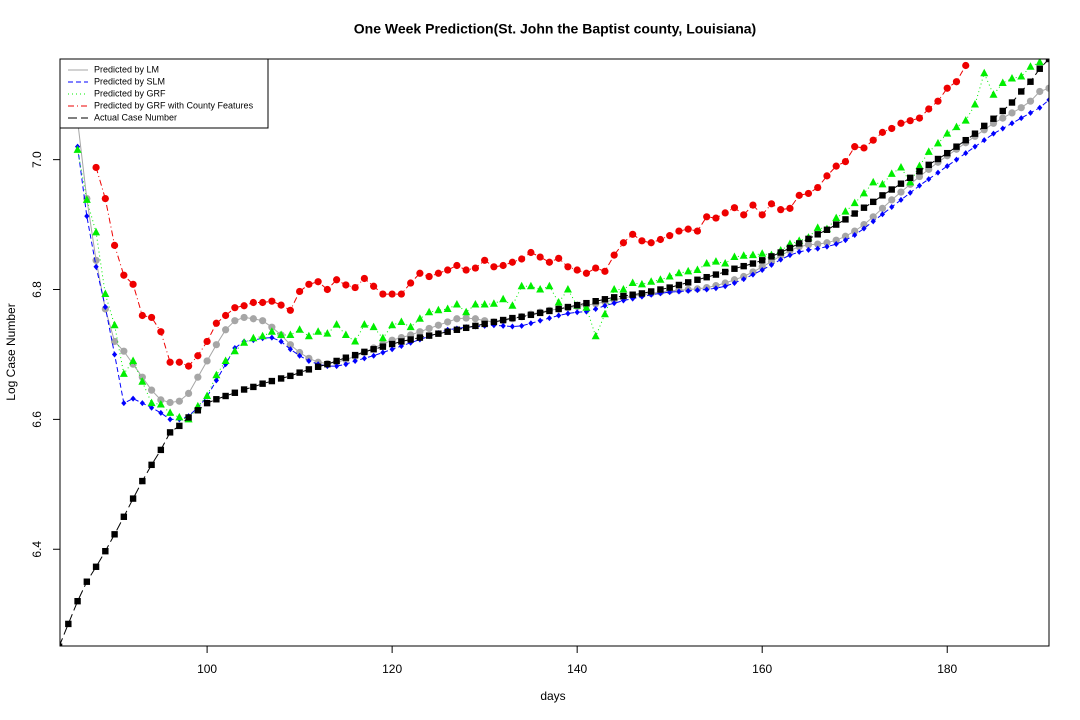 The height and width of the screenshot is (720, 1080). I want to click on y-axis-title: Log Case Number, so click(11, 351).